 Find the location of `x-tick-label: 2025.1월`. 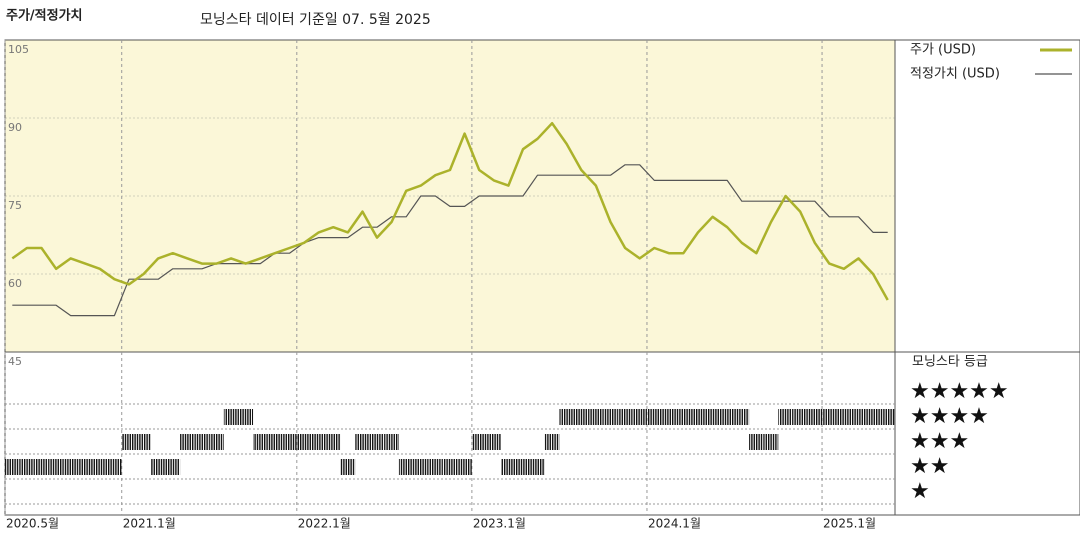

x-tick-label: 2025.1월 is located at coordinates (849, 524).